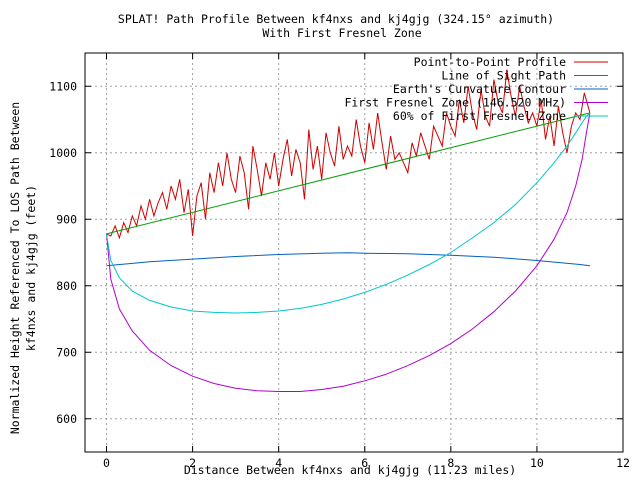  What do you see at coordinates (63, 153) in the screenshot?
I see `y-tick-label: 1000` at bounding box center [63, 153].